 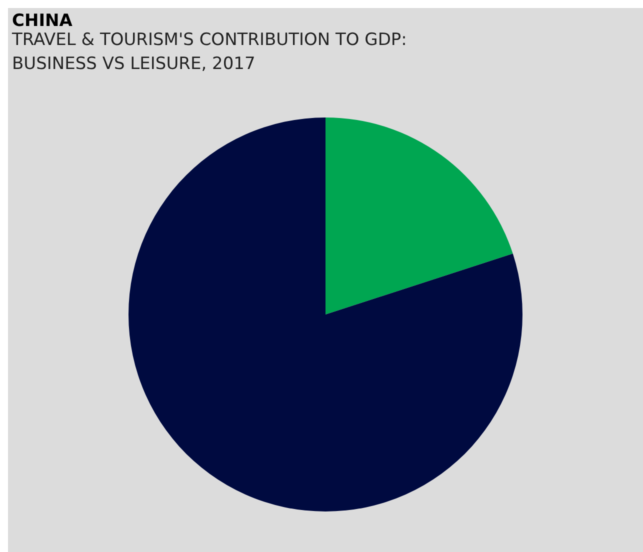 I want to click on chart-subtitle: TRAVEL & TOURISM'S CONTRIBUTION TO GDP: BUSINESS VS LEISURE, 2017, so click(x=209, y=52).